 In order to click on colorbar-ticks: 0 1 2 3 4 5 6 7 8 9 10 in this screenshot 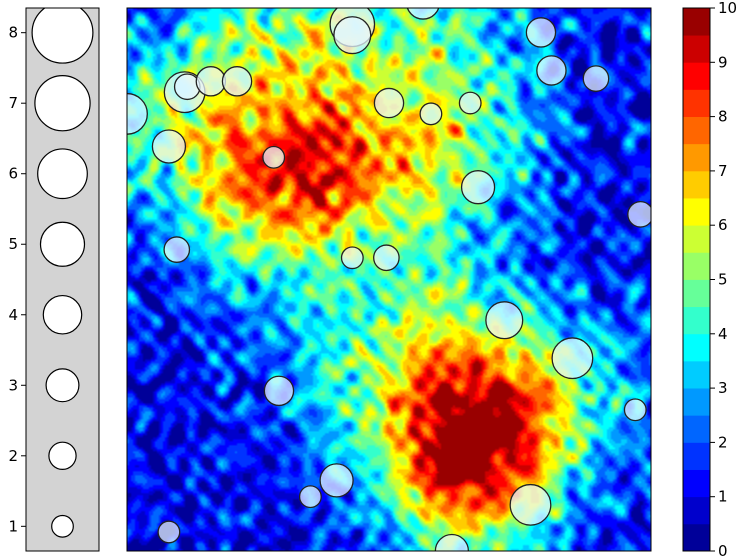, I will do `click(723, 280)`.